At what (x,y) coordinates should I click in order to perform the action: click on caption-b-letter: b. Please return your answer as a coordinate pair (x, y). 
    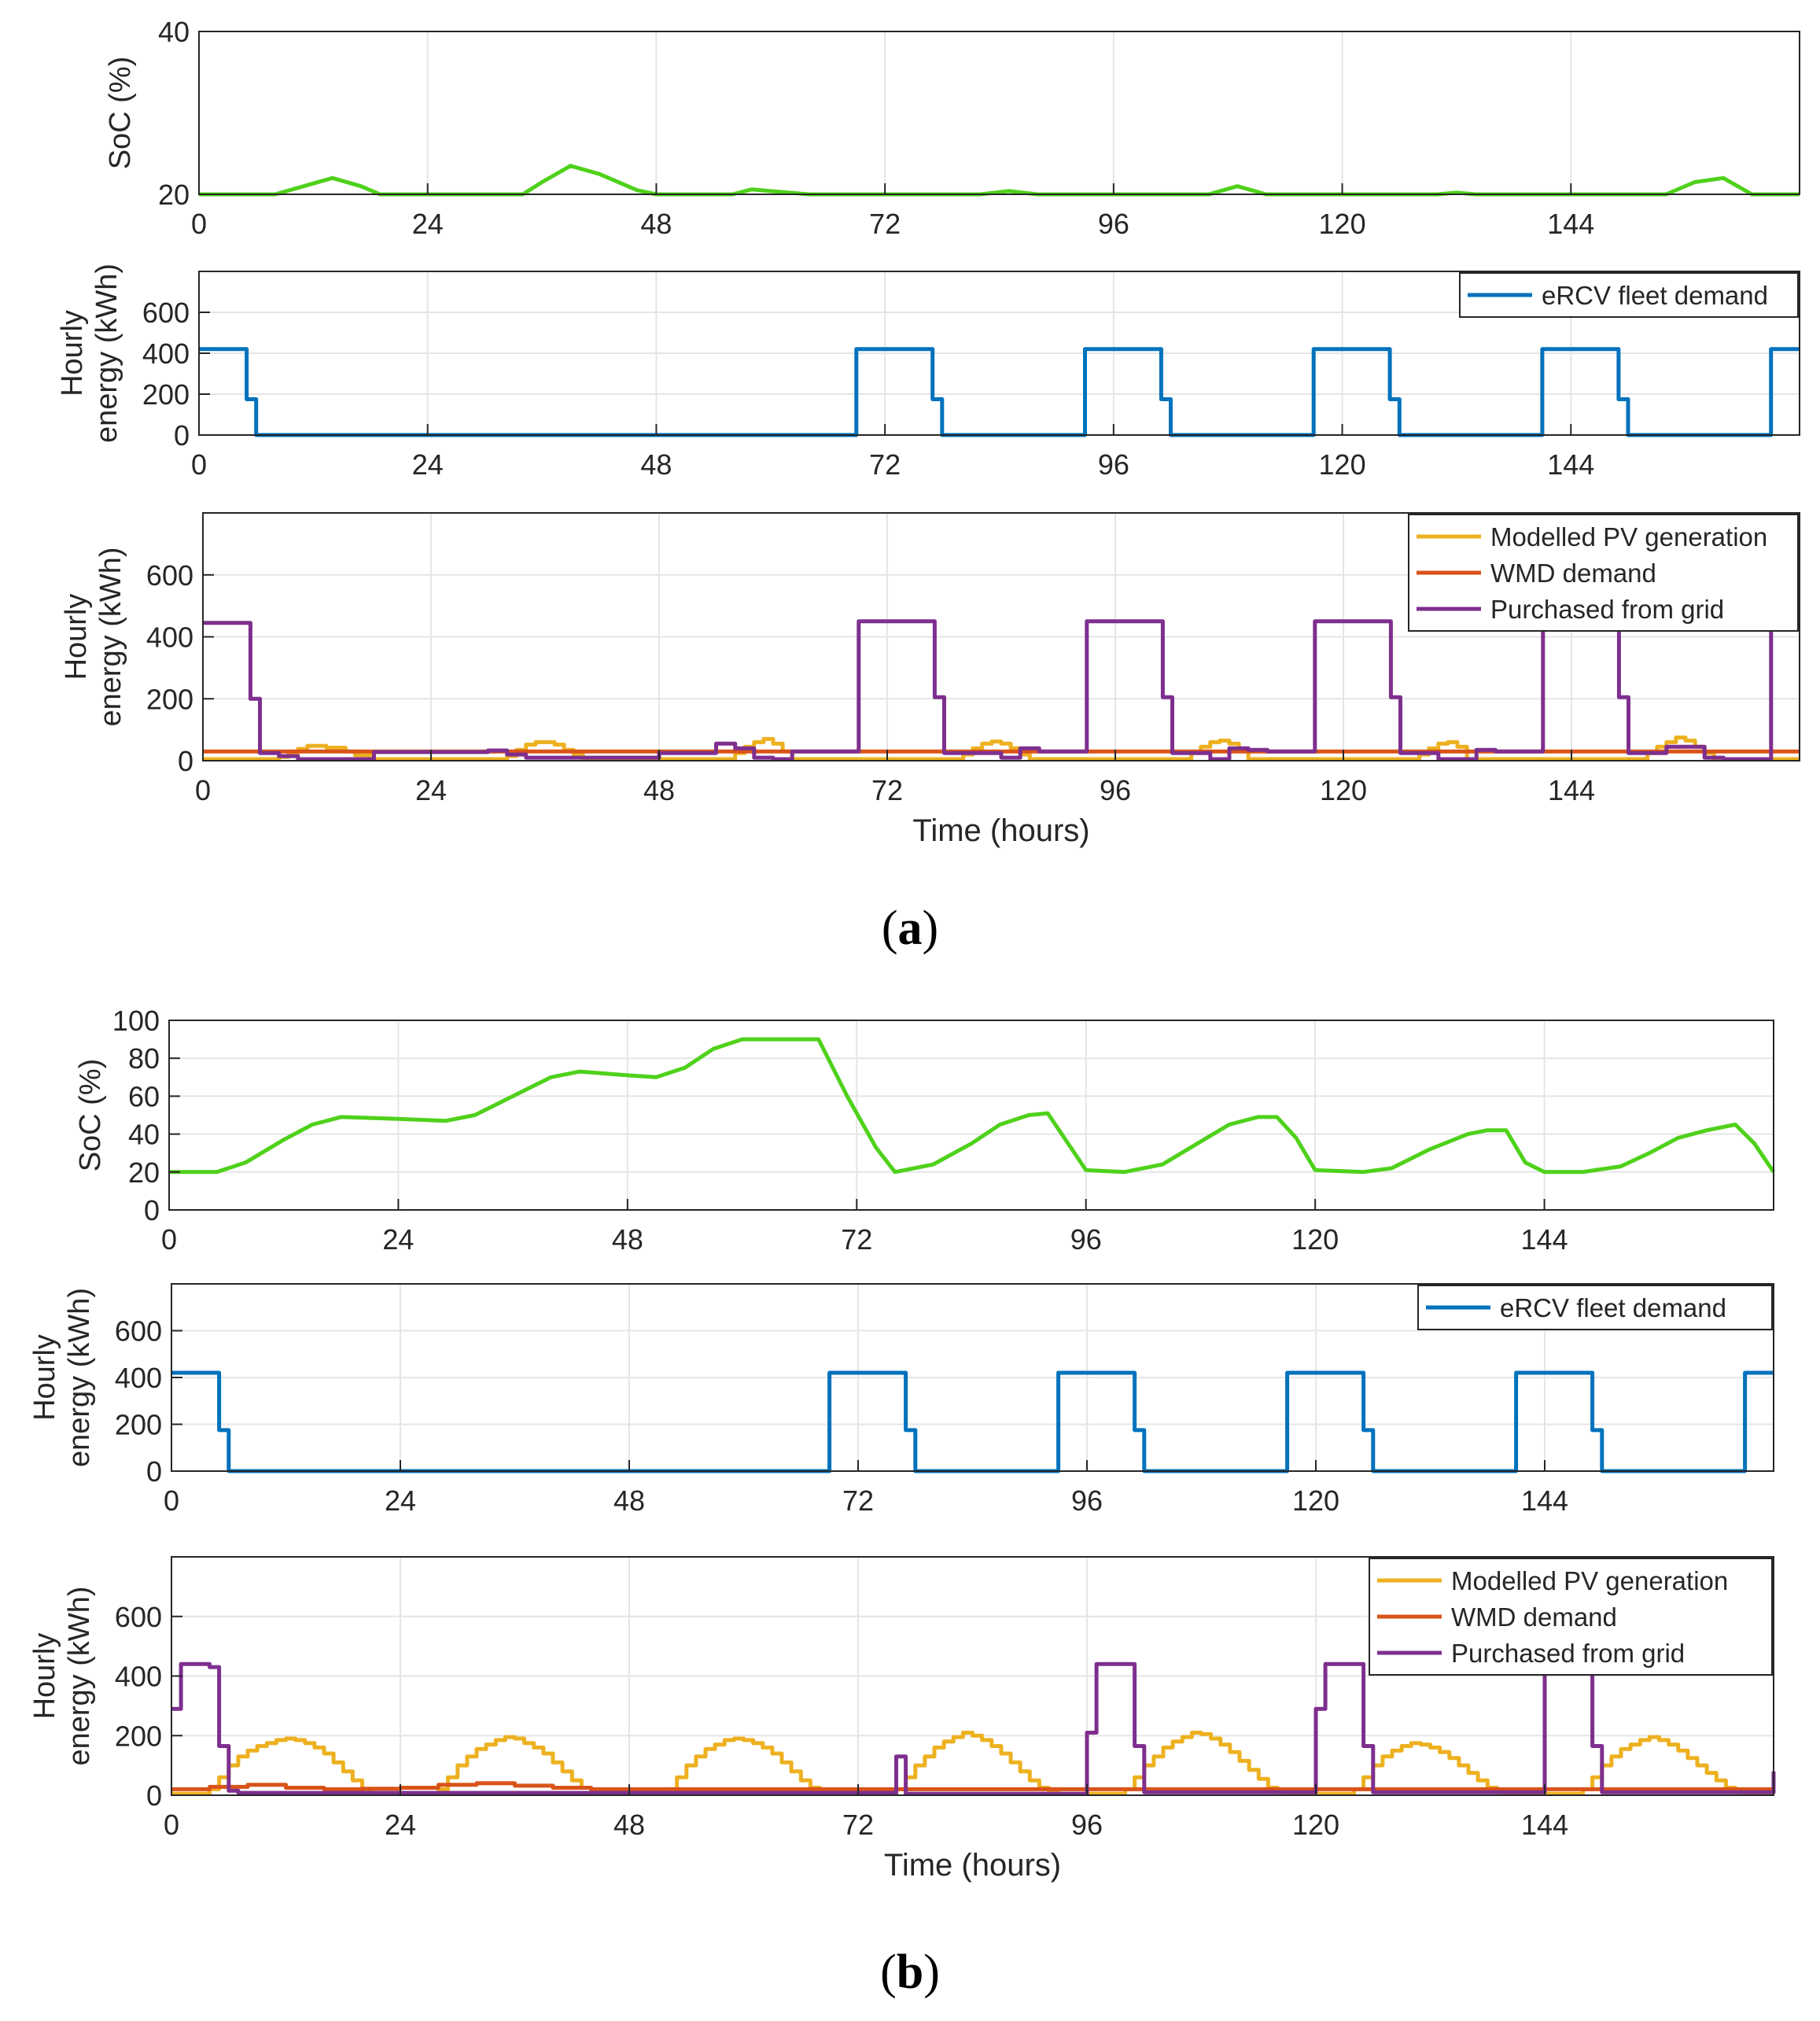
    Looking at the image, I should click on (910, 1972).